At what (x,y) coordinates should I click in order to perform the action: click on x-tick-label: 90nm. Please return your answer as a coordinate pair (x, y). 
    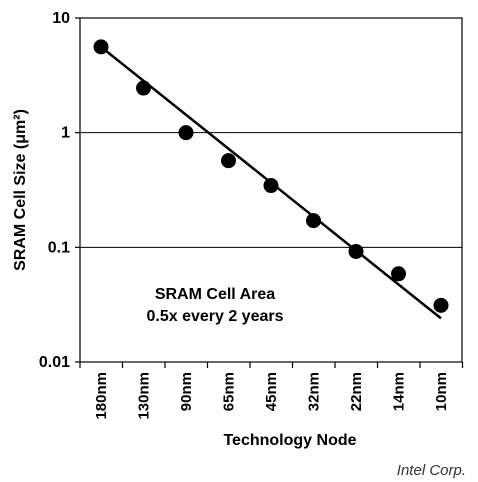
    Looking at the image, I should click on (186, 391).